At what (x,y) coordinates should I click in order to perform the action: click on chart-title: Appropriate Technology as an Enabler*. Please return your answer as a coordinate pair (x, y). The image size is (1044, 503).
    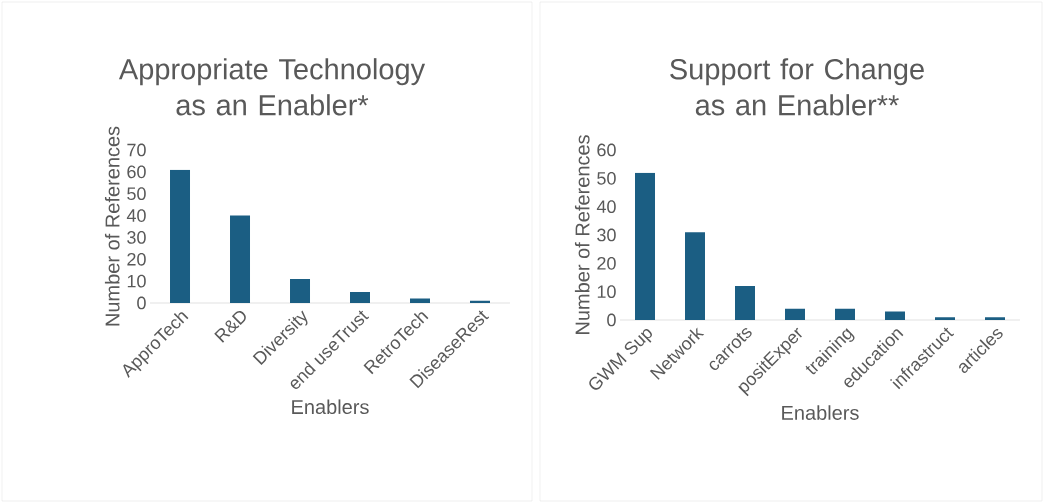
    Looking at the image, I should click on (272, 87).